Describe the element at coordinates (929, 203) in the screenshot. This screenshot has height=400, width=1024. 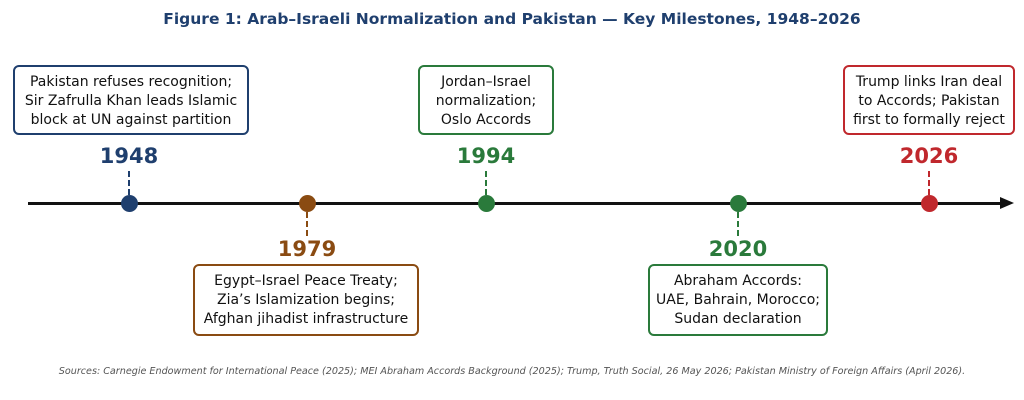
I see `event-marker-2026` at that location.